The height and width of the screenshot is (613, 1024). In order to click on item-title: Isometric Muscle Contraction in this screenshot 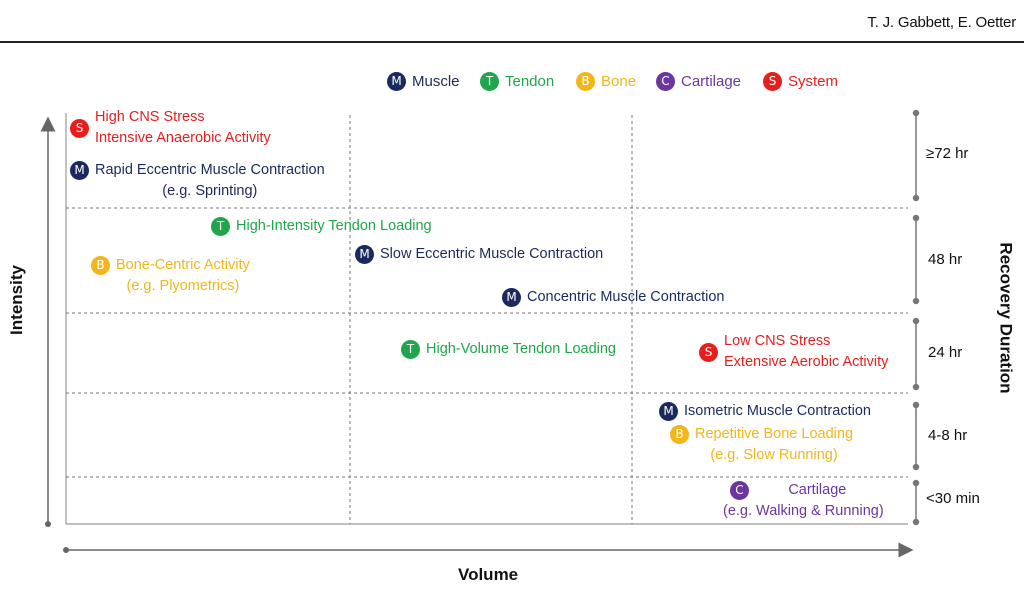, I will do `click(777, 411)`.